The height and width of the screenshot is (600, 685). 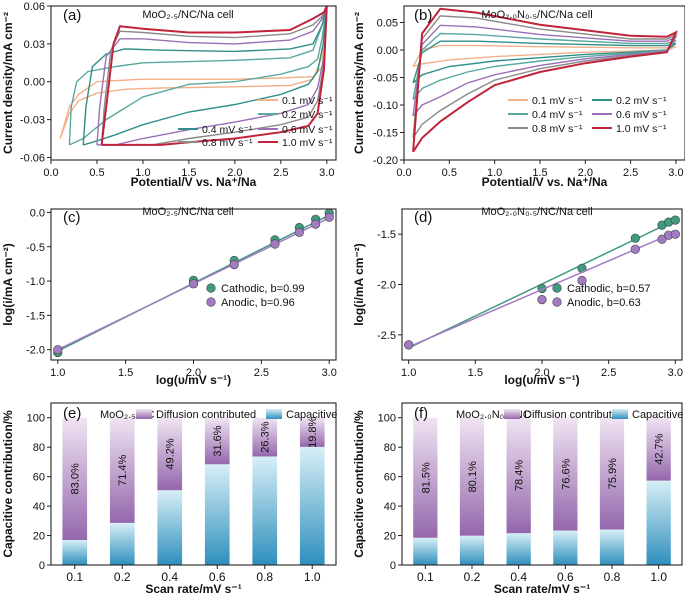 I want to click on y-tick-label: -0.05, so click(x=385, y=79).